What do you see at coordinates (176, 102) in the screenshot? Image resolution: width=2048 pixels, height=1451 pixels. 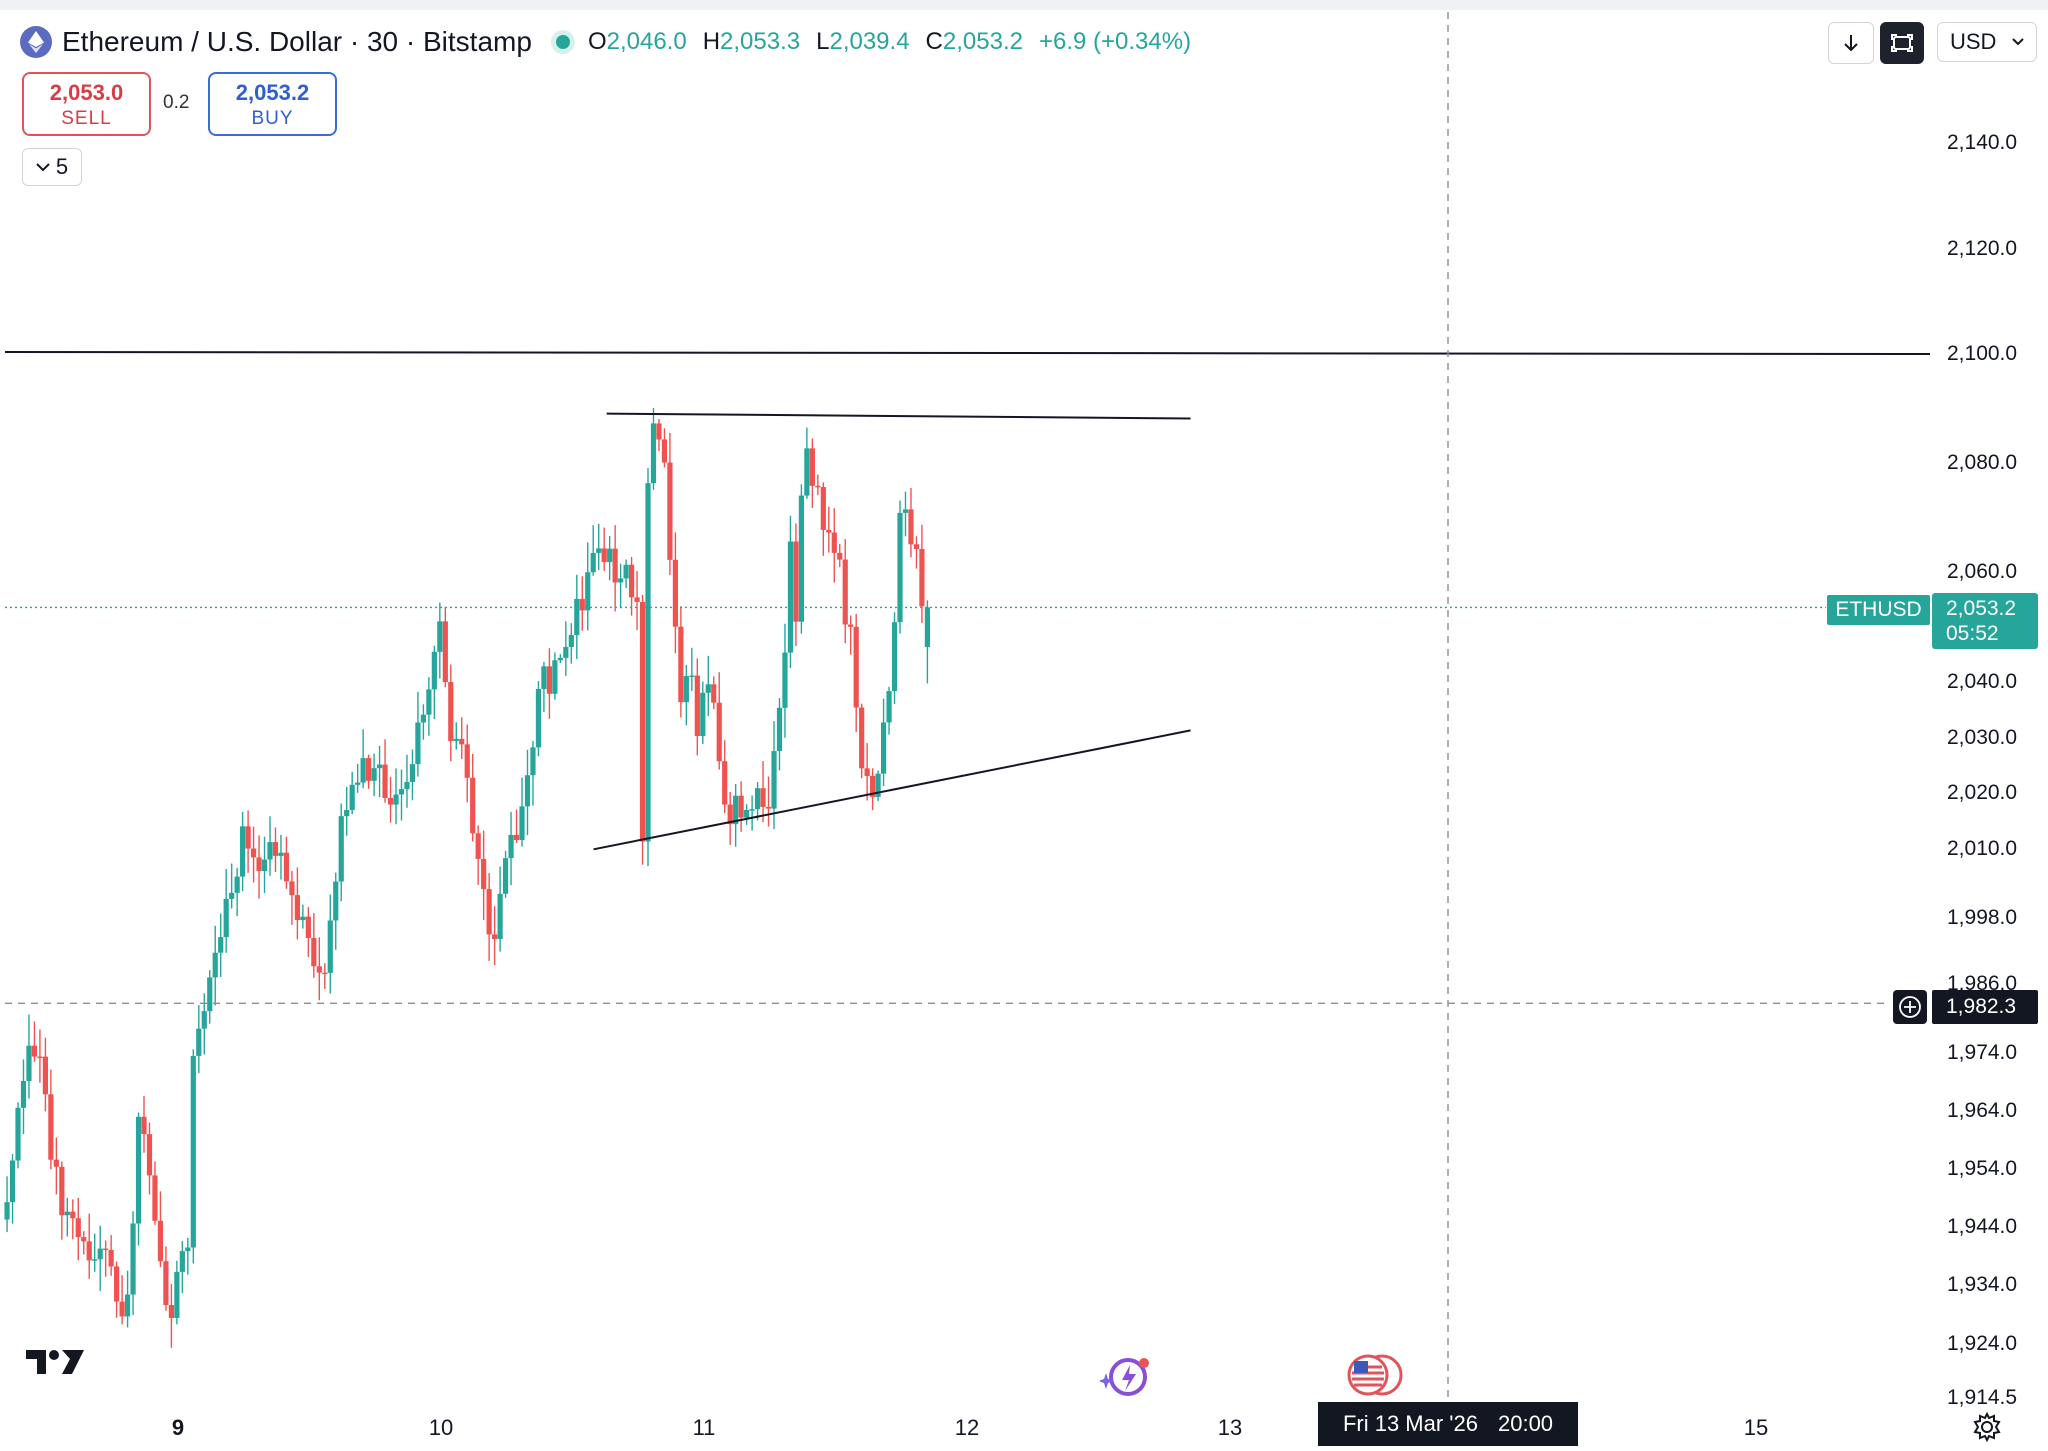 I see `spread-value: 0.2` at bounding box center [176, 102].